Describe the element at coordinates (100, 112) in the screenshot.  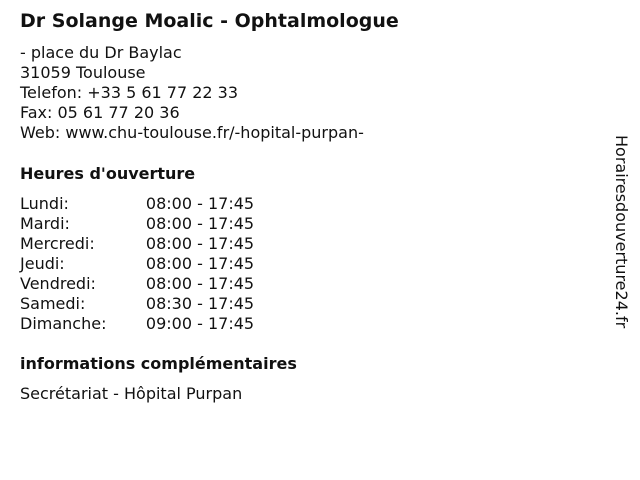
I see `fax: Fax: 05 61 77 20 36` at that location.